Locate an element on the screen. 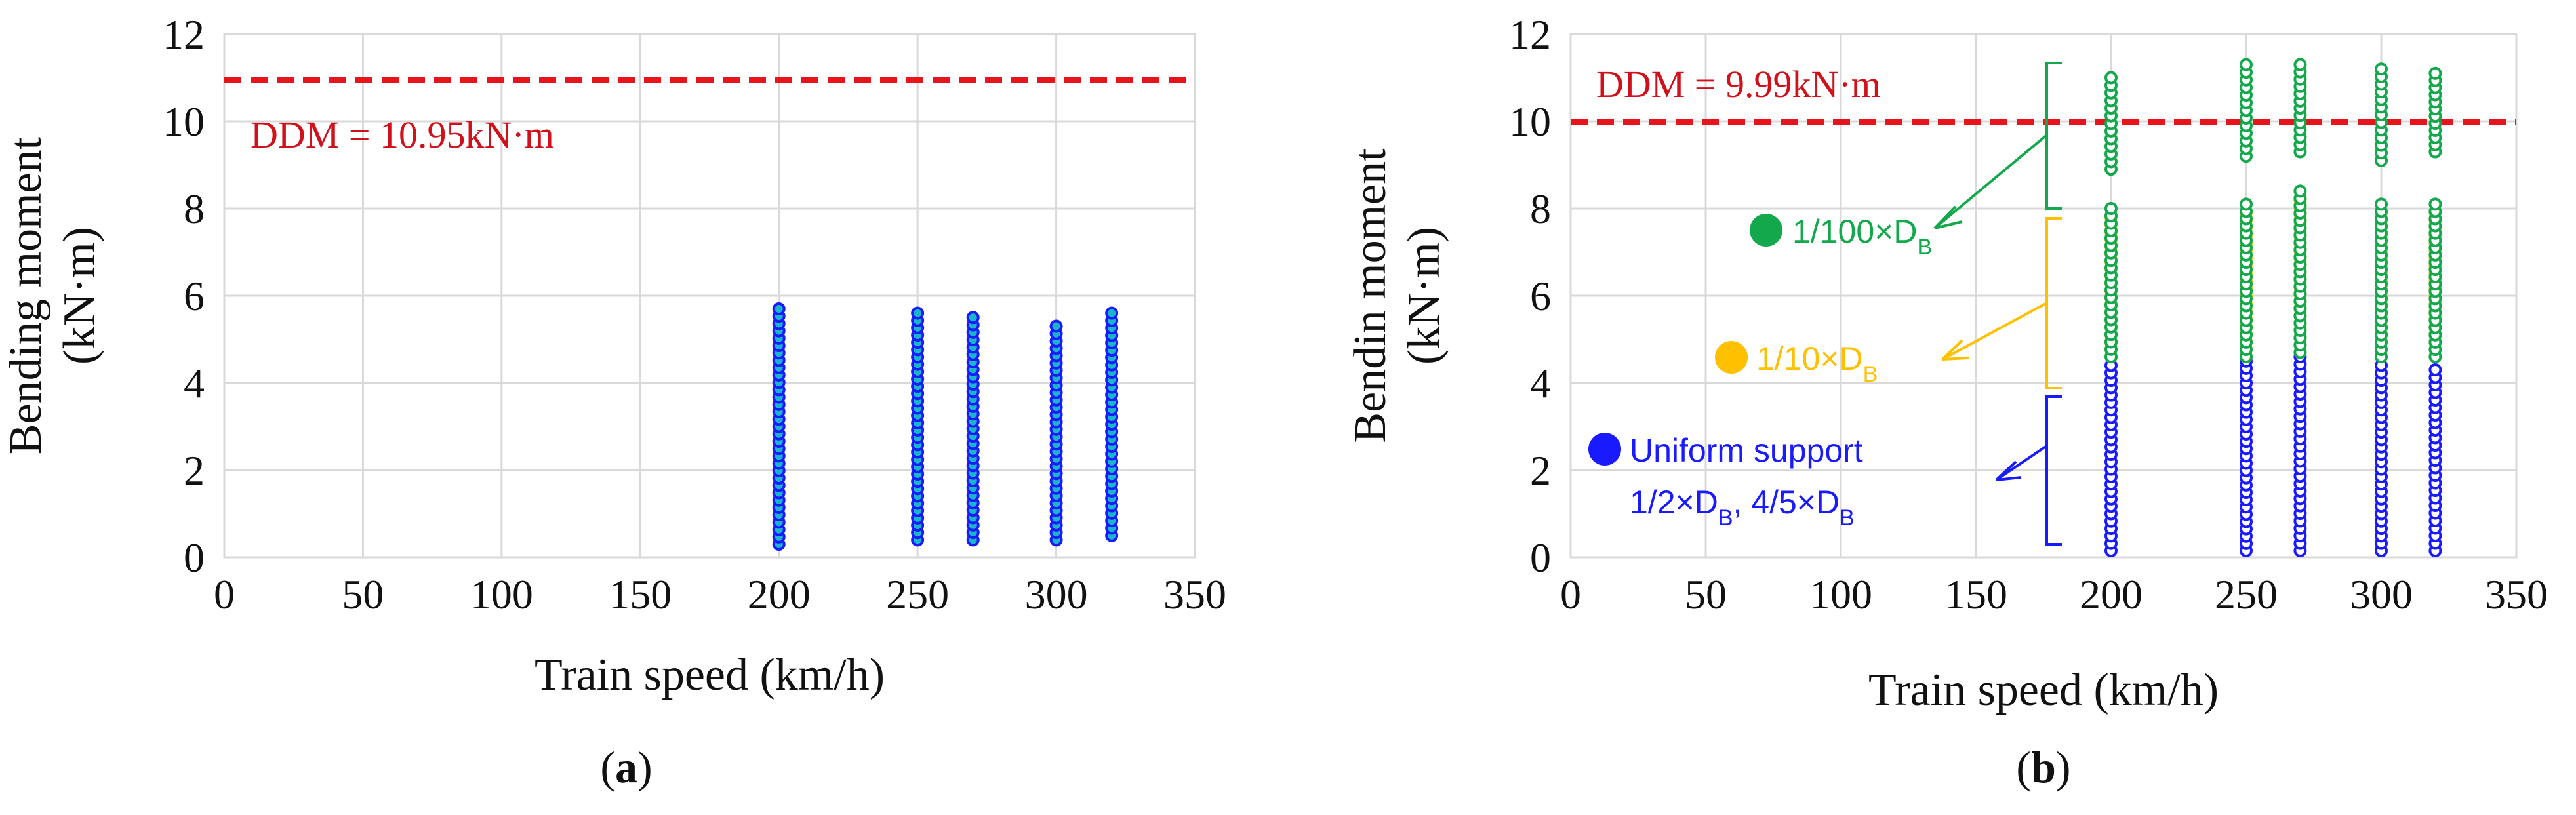 The height and width of the screenshot is (815, 2576). y-axis-label-line1-a: Bending moment is located at coordinates (26, 295).